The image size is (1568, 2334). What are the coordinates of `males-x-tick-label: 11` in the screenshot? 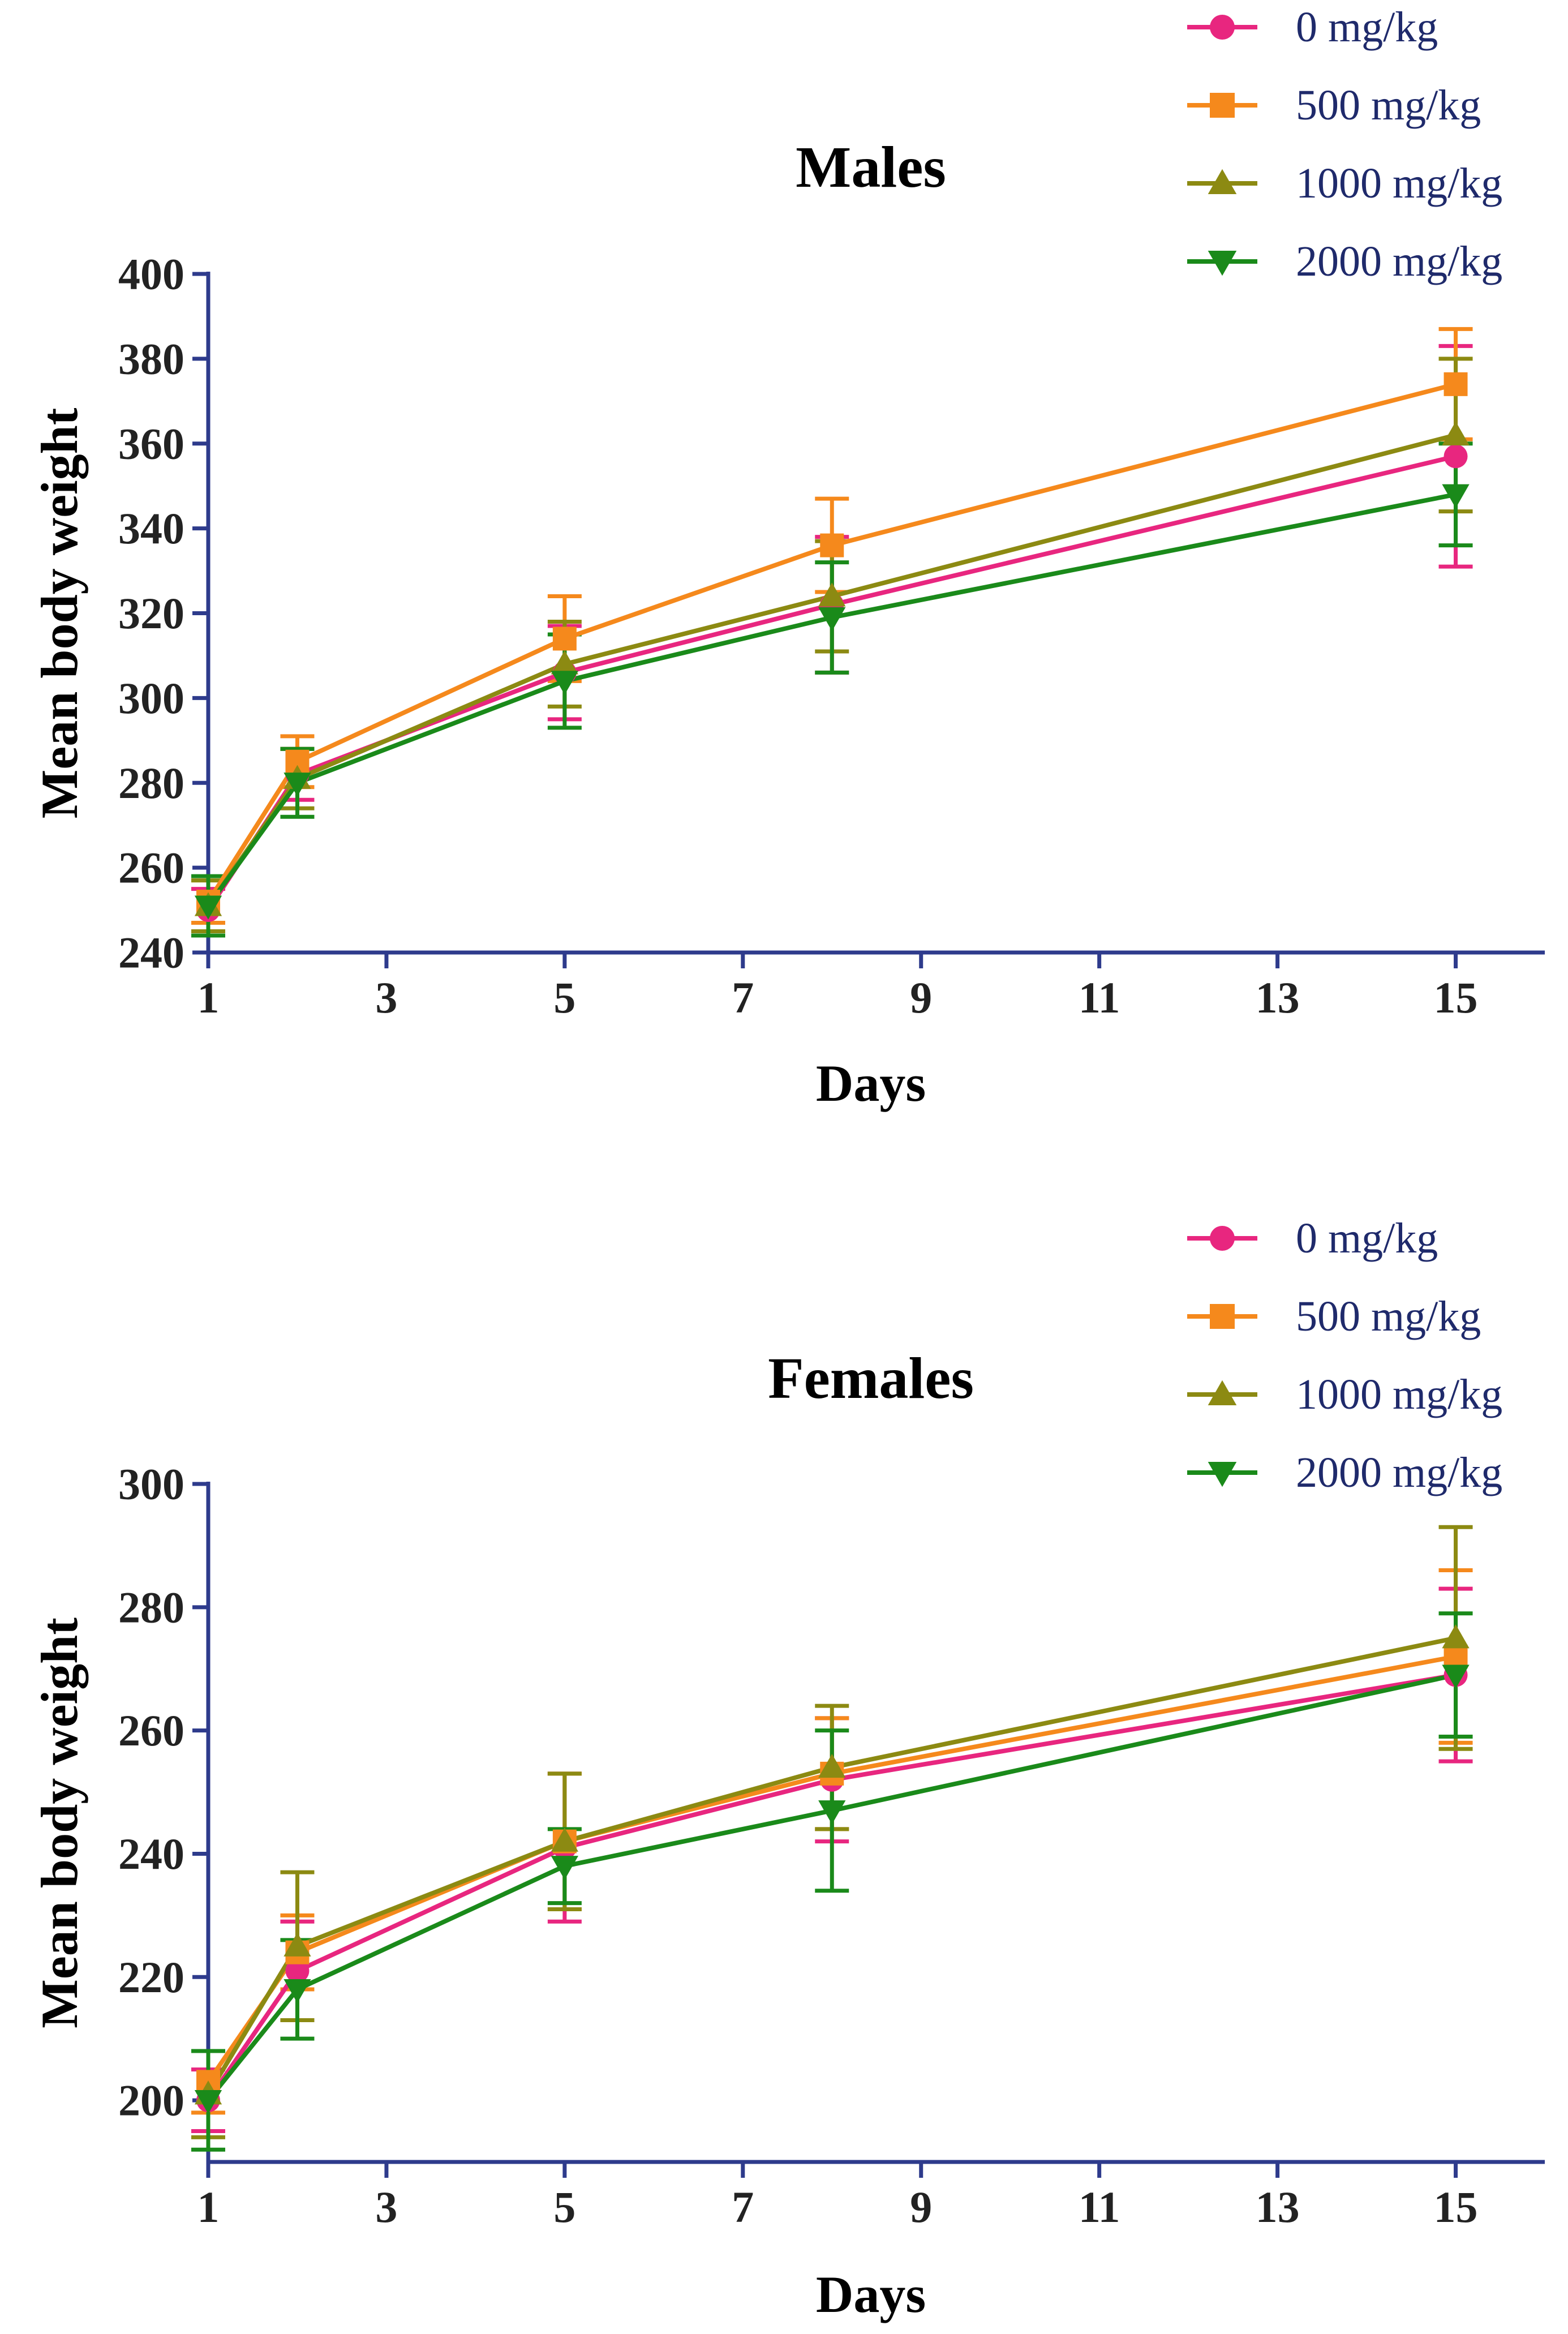 It's located at (1099, 998).